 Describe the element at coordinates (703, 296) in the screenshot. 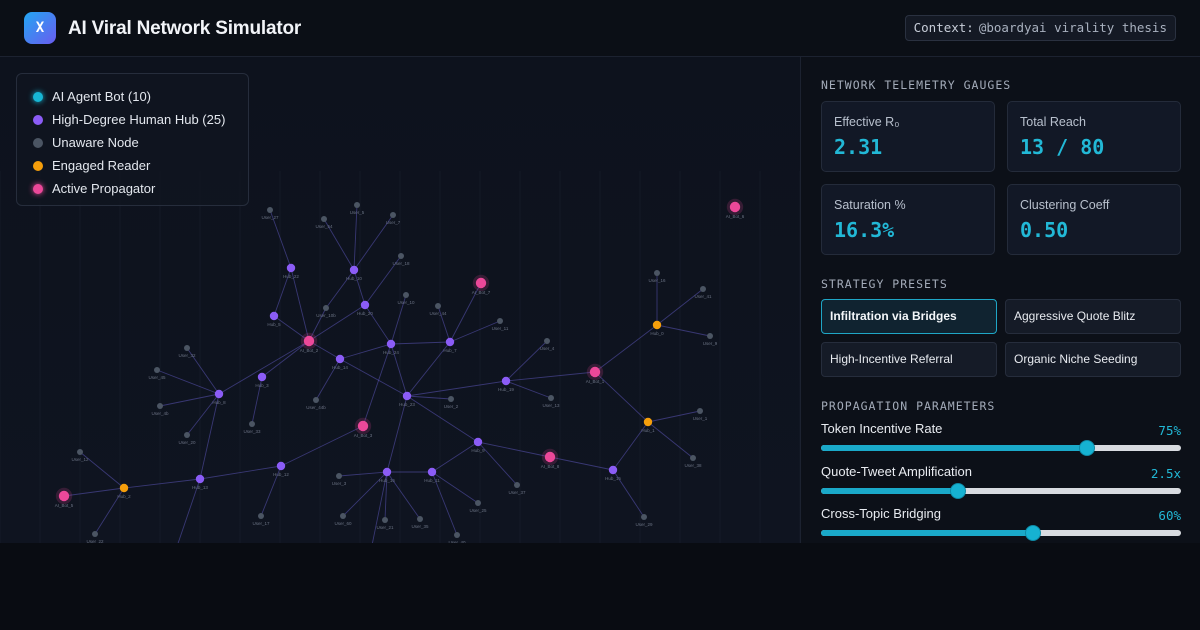

I see `node-label: User_41` at that location.